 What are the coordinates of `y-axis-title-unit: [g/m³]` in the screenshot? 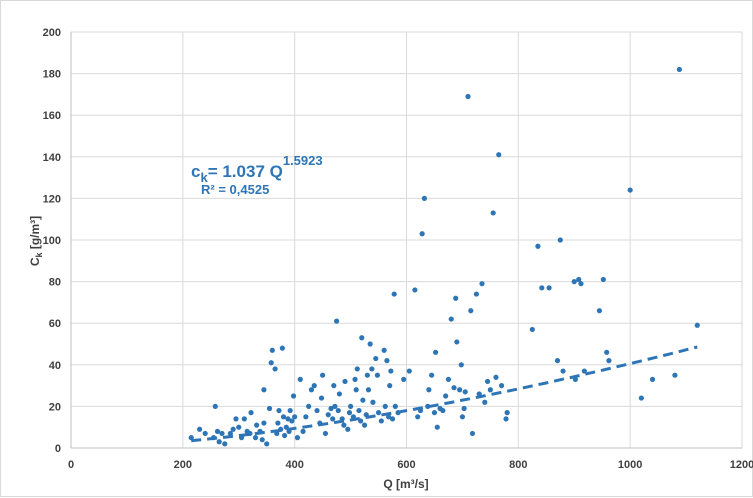 It's located at (35, 234).